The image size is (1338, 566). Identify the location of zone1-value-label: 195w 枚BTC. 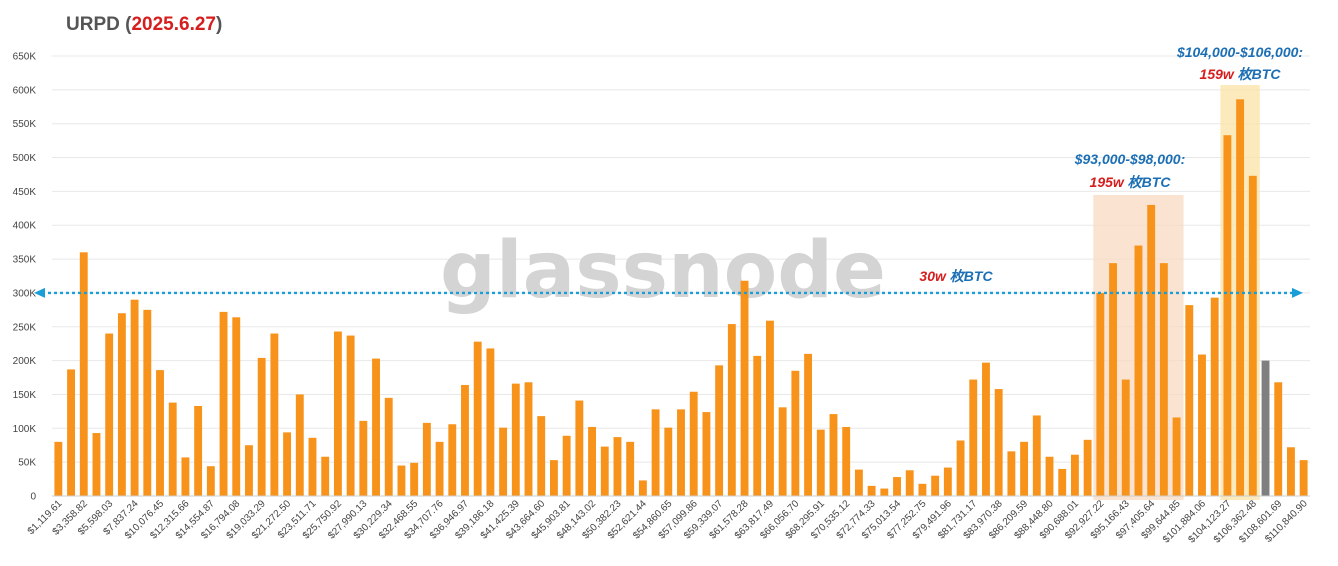
(1131, 182).